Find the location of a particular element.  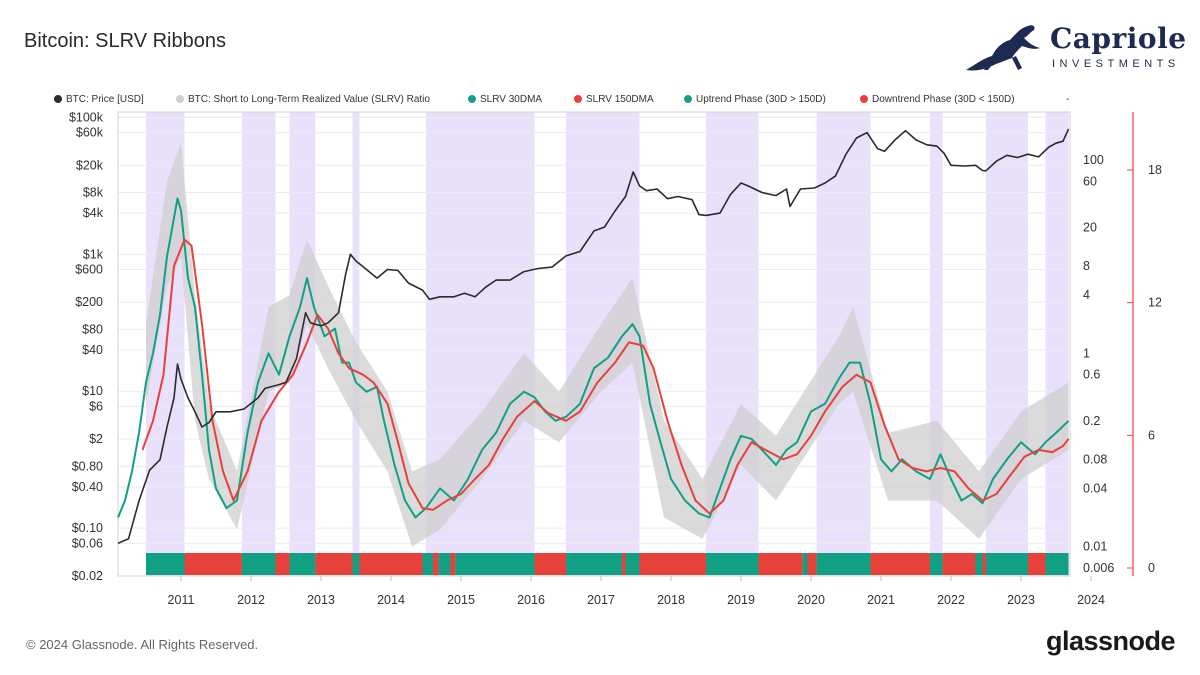

price-tick-label: $60k is located at coordinates (90, 133).